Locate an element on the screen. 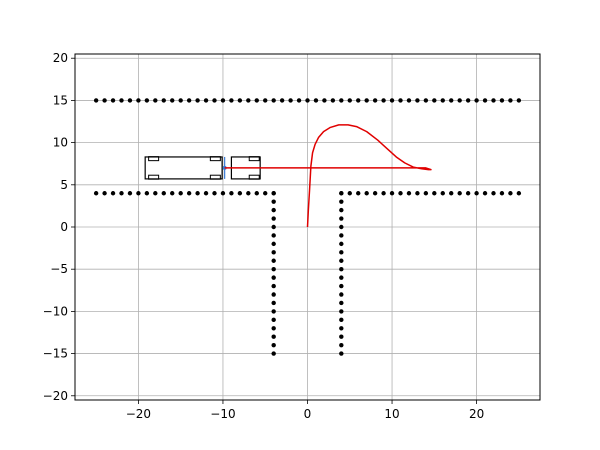 This screenshot has width=600, height=450. y-tick-label: 5 is located at coordinates (64, 185).